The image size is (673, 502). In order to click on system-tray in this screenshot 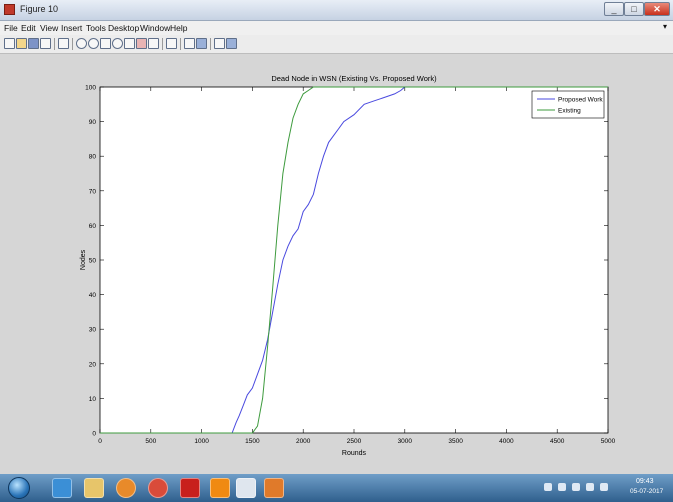, I will do `click(585, 488)`.